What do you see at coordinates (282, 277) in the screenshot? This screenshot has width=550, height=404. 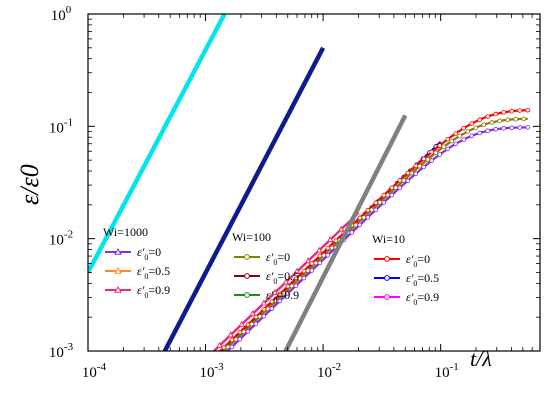 I see `legend-entry-label: ε′0=0.5` at bounding box center [282, 277].